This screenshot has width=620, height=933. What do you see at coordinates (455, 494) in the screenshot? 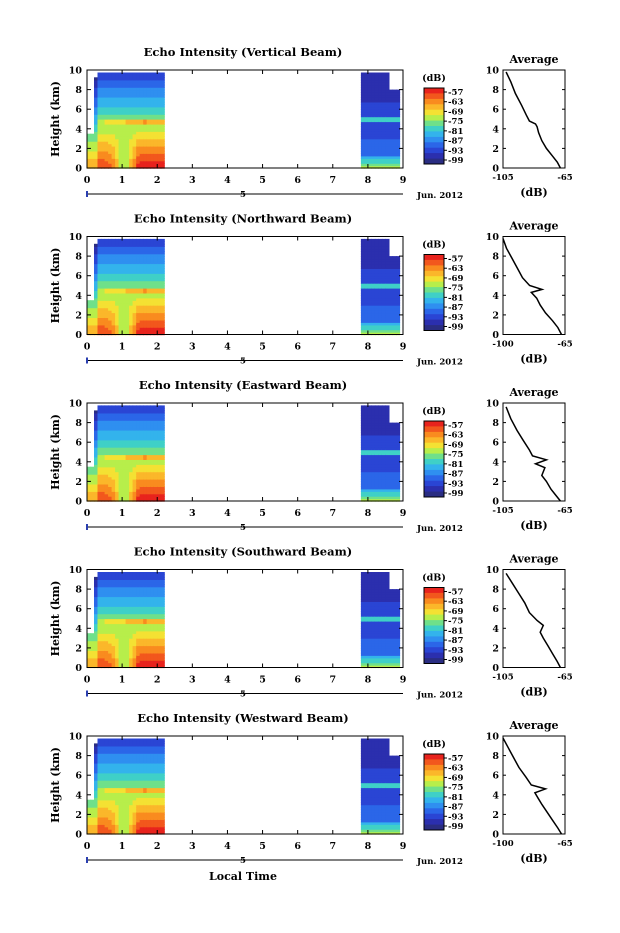
I see `colorbar-tick-label: -99` at bounding box center [455, 494].